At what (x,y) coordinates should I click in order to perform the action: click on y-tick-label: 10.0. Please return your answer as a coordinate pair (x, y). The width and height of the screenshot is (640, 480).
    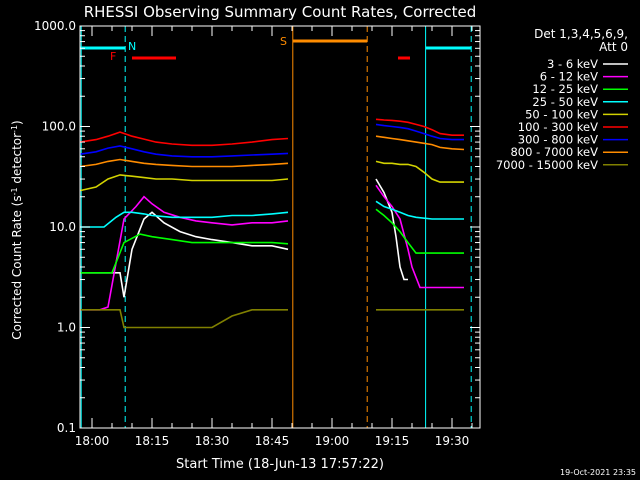
    Looking at the image, I should click on (62, 227).